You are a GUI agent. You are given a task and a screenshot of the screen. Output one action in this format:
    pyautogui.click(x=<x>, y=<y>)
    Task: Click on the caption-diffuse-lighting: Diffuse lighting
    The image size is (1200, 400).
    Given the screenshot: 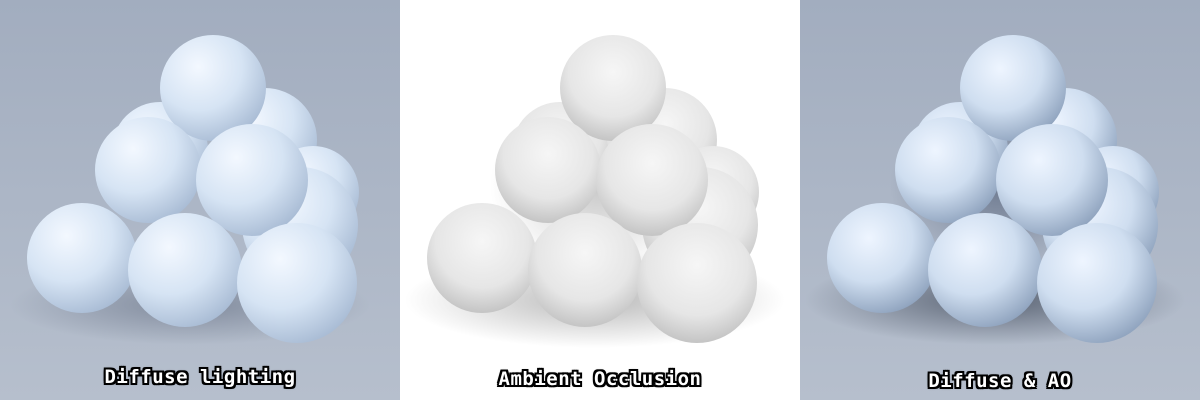 What is the action you would take?
    pyautogui.click(x=200, y=377)
    